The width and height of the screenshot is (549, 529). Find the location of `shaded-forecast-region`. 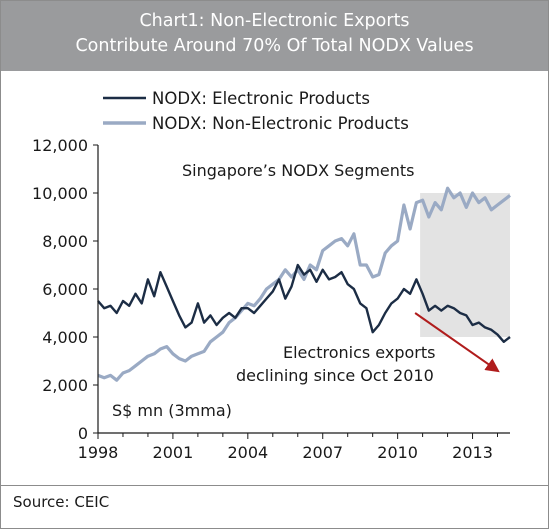

shaded-forecast-region is located at coordinates (465, 265).